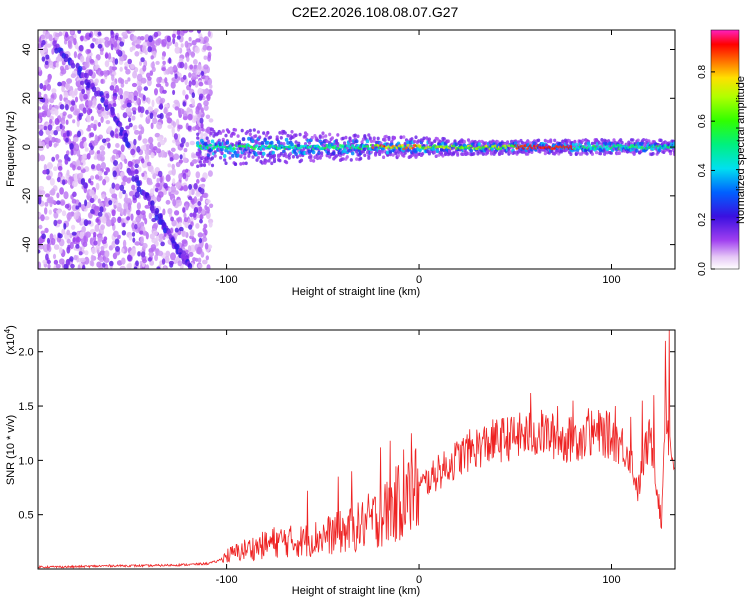  What do you see at coordinates (25, 353) in the screenshot?
I see `y-tick-label: 2.0` at bounding box center [25, 353].